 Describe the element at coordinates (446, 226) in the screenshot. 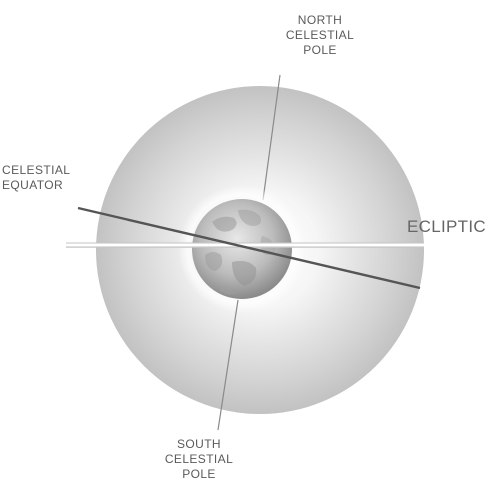

I see `ecliptic-label: ECLIPTIC` at that location.